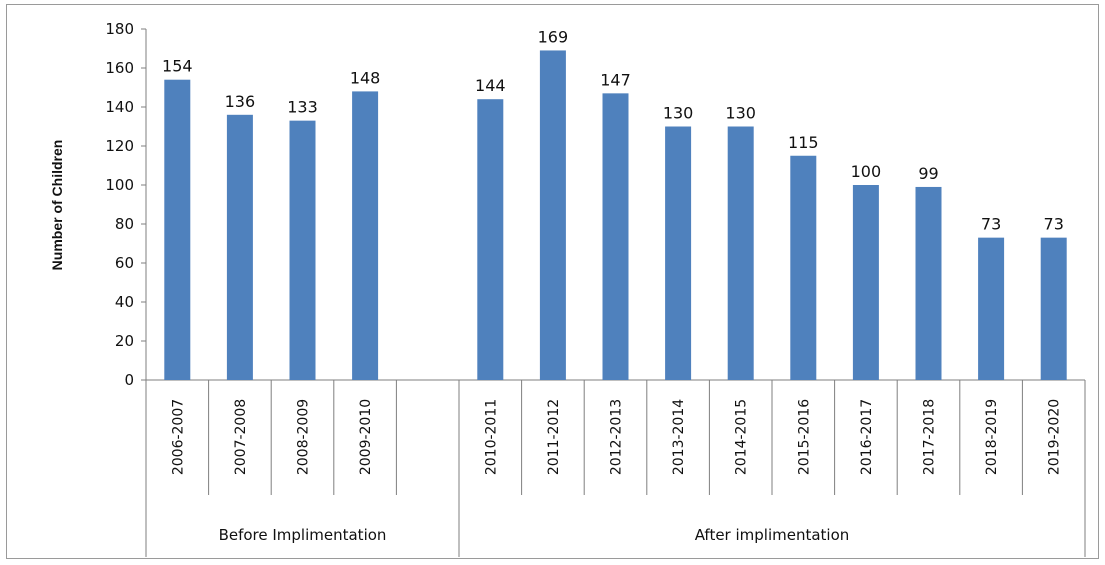  Describe the element at coordinates (124, 224) in the screenshot. I see `y-tick-label: 80` at that location.